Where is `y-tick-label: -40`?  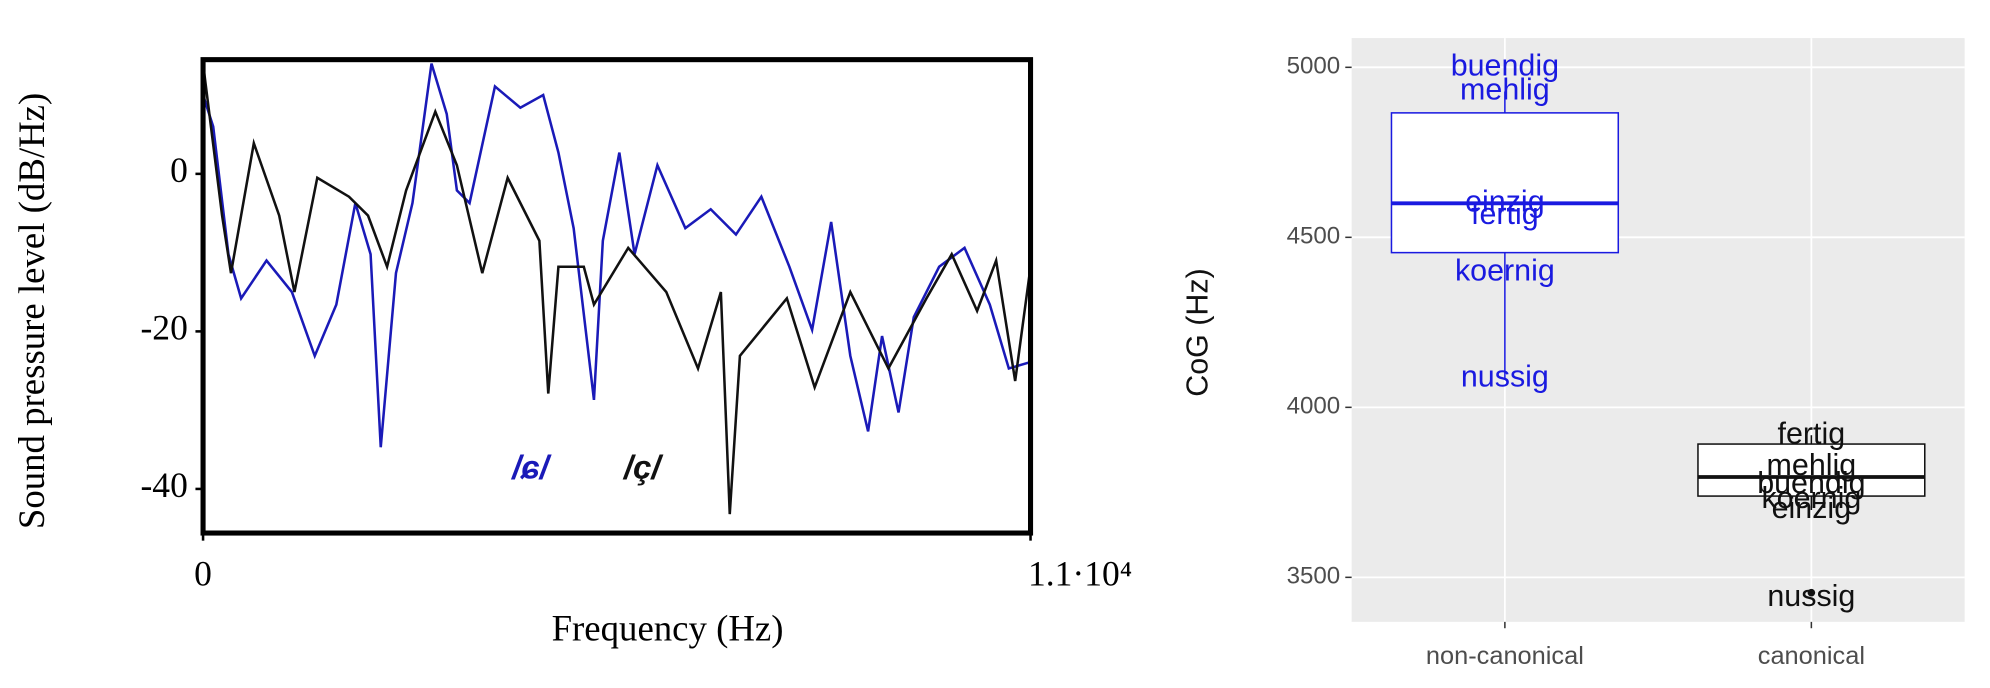 y-tick-label: -40 is located at coordinates (163, 485).